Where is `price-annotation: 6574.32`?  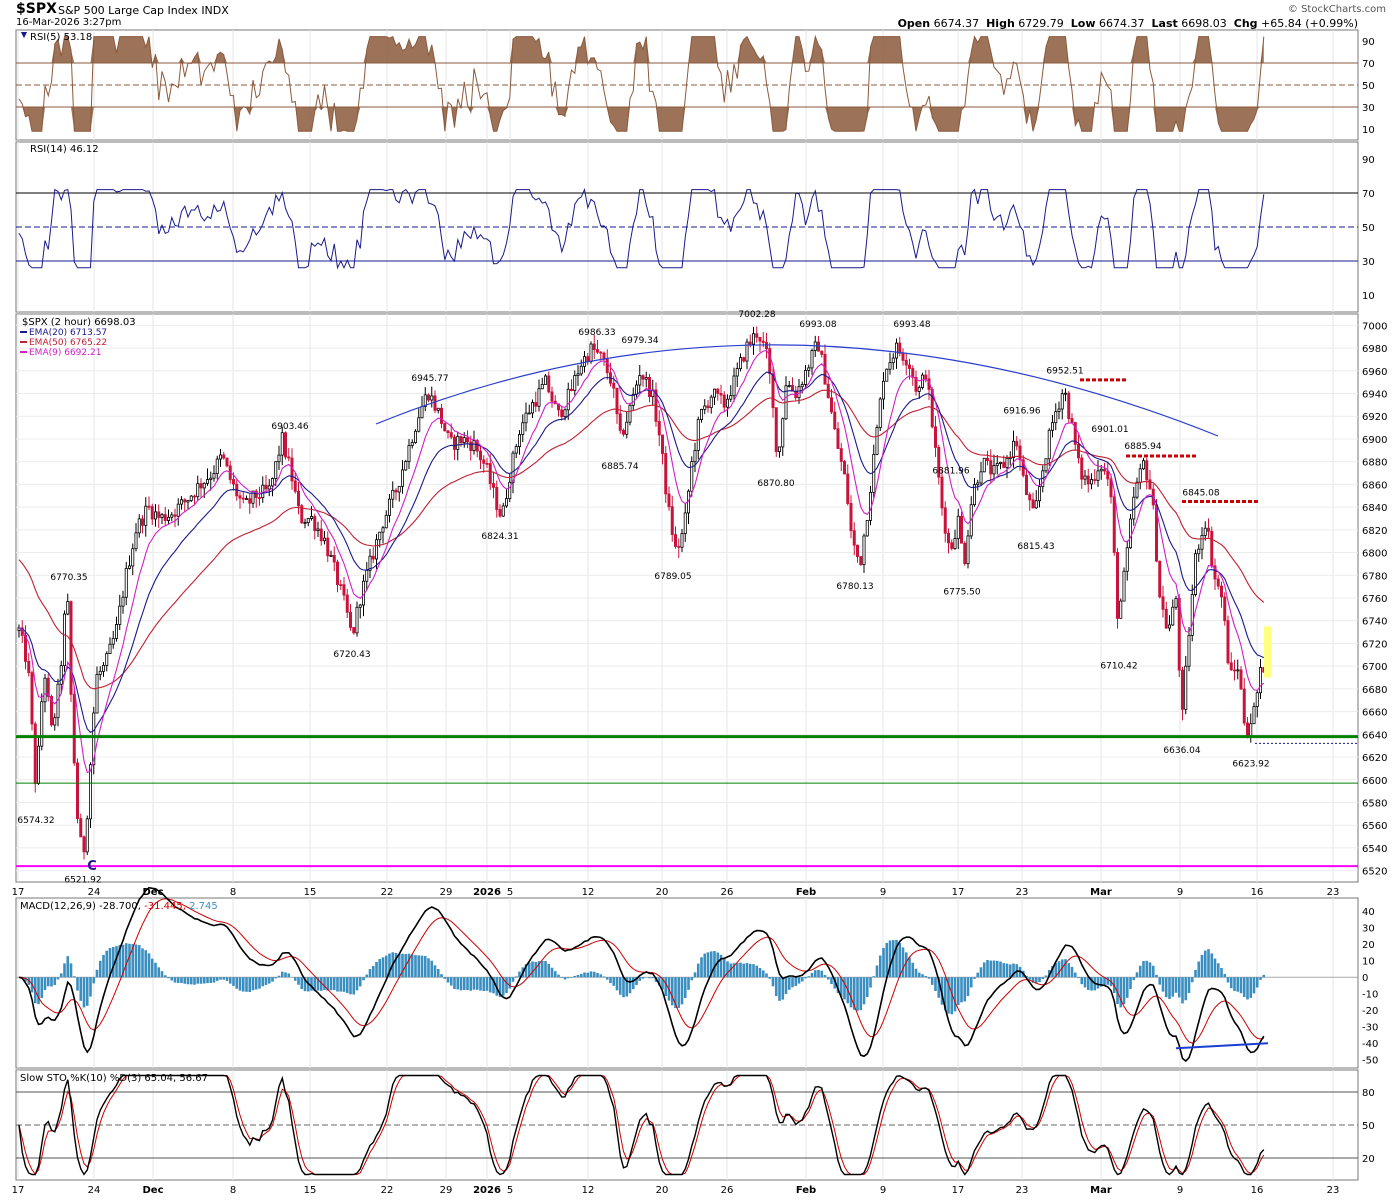 price-annotation: 6574.32 is located at coordinates (35, 821).